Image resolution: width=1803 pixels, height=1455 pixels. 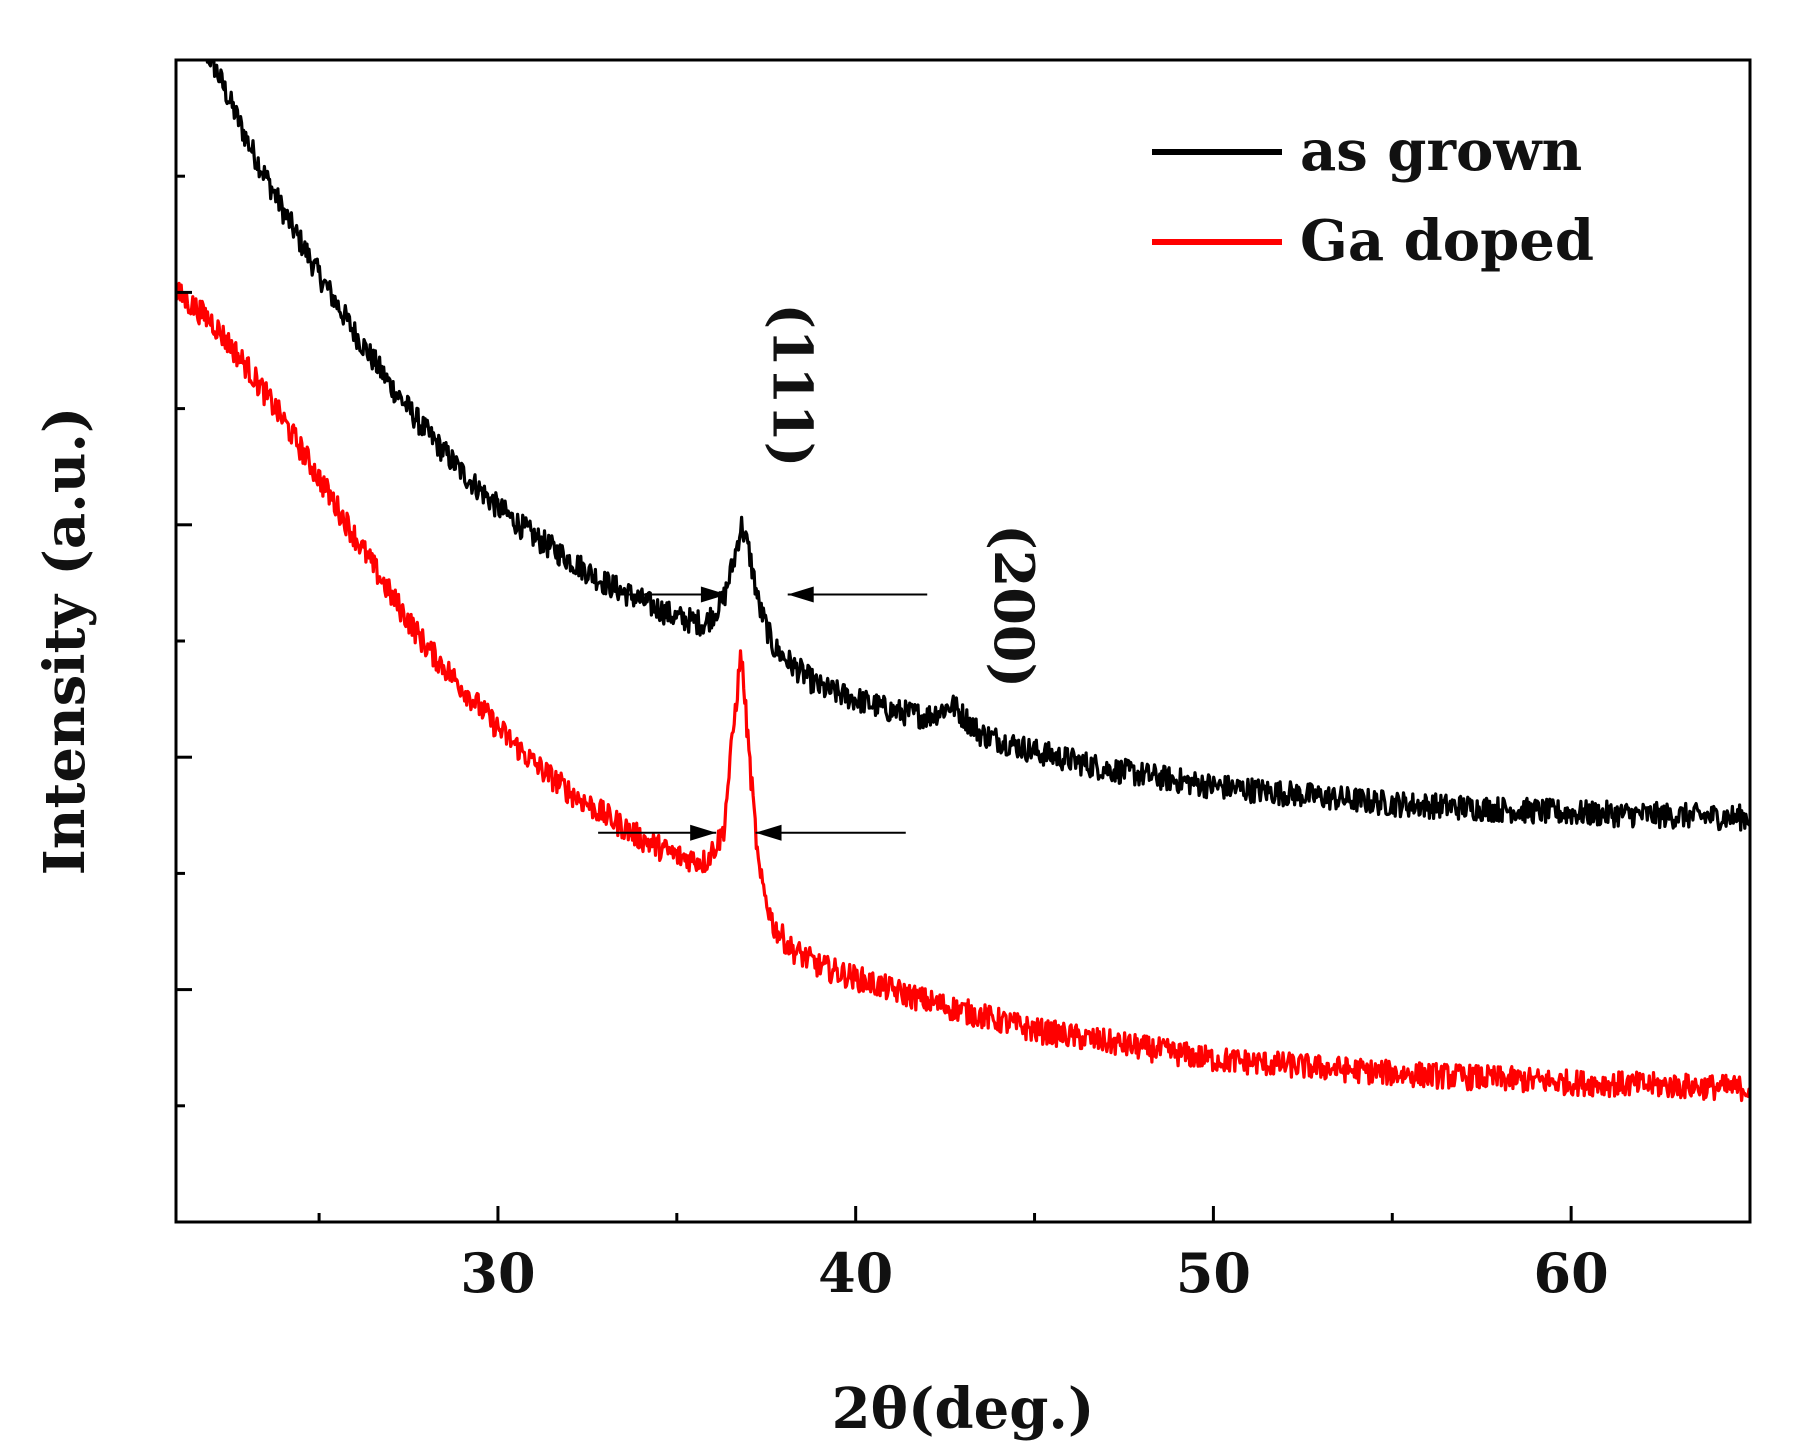 What do you see at coordinates (657, 832) in the screenshot?
I see `fwhm-arrow-ga-doped-left` at bounding box center [657, 832].